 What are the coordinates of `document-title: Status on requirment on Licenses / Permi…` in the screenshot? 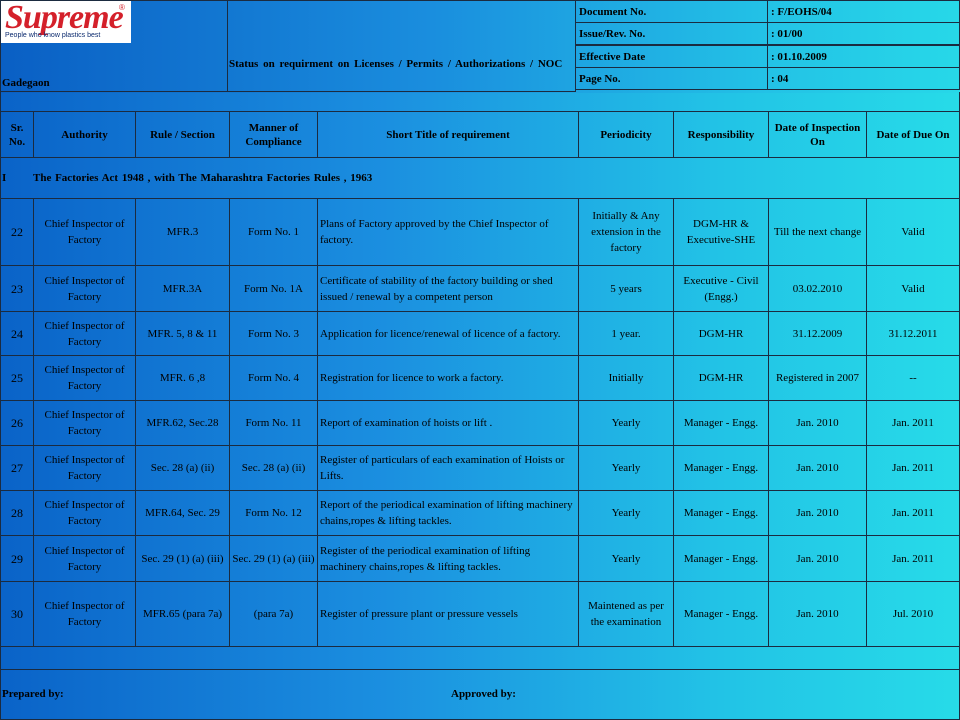 It's located at (396, 64).